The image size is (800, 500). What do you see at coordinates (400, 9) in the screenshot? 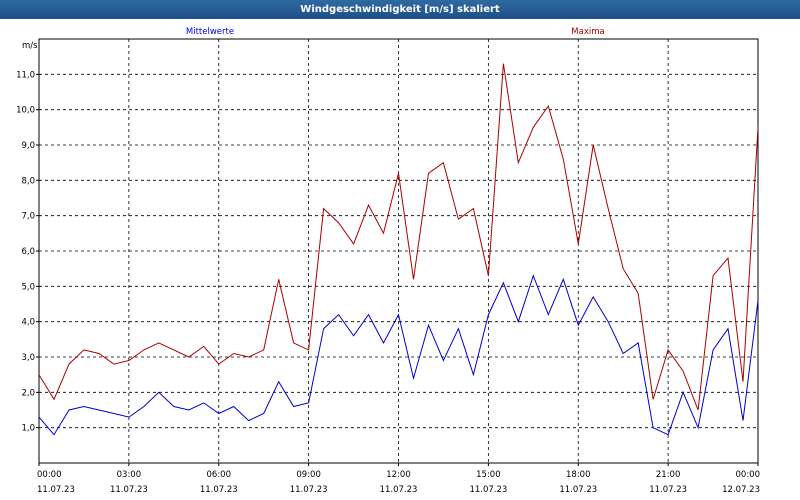
I see `window-title: Windgeschwindigkeit [m/s] skaliert` at bounding box center [400, 9].